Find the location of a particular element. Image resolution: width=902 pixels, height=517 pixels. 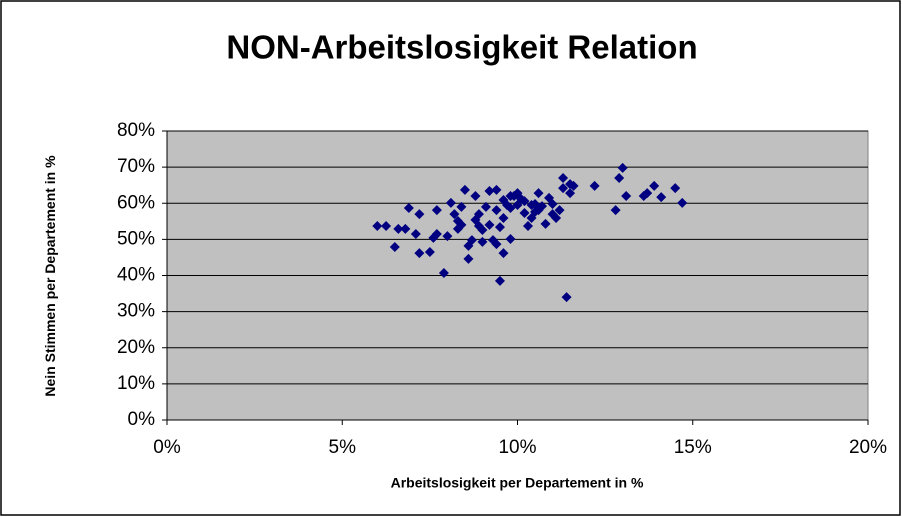

y-tick-label: 50% is located at coordinates (136, 238).